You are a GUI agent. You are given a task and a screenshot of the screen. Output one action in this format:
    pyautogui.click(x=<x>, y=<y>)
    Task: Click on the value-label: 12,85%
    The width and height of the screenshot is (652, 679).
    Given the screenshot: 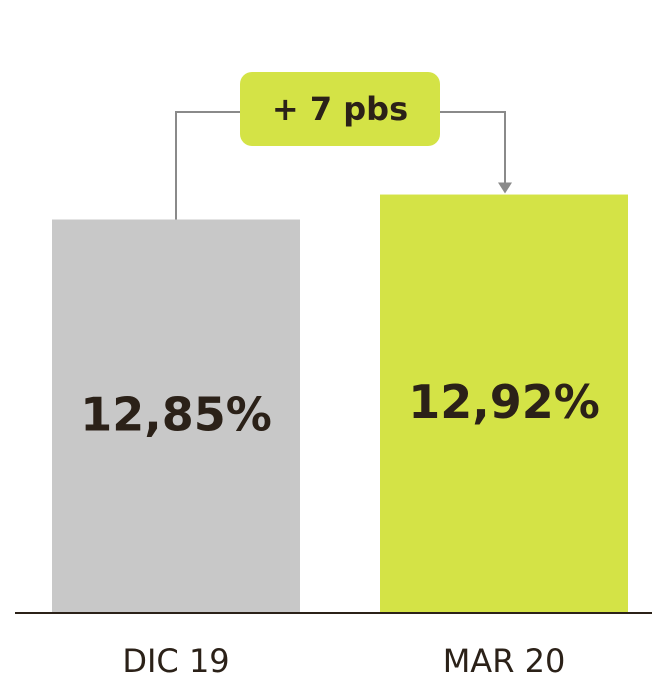 What is the action you would take?
    pyautogui.click(x=176, y=414)
    